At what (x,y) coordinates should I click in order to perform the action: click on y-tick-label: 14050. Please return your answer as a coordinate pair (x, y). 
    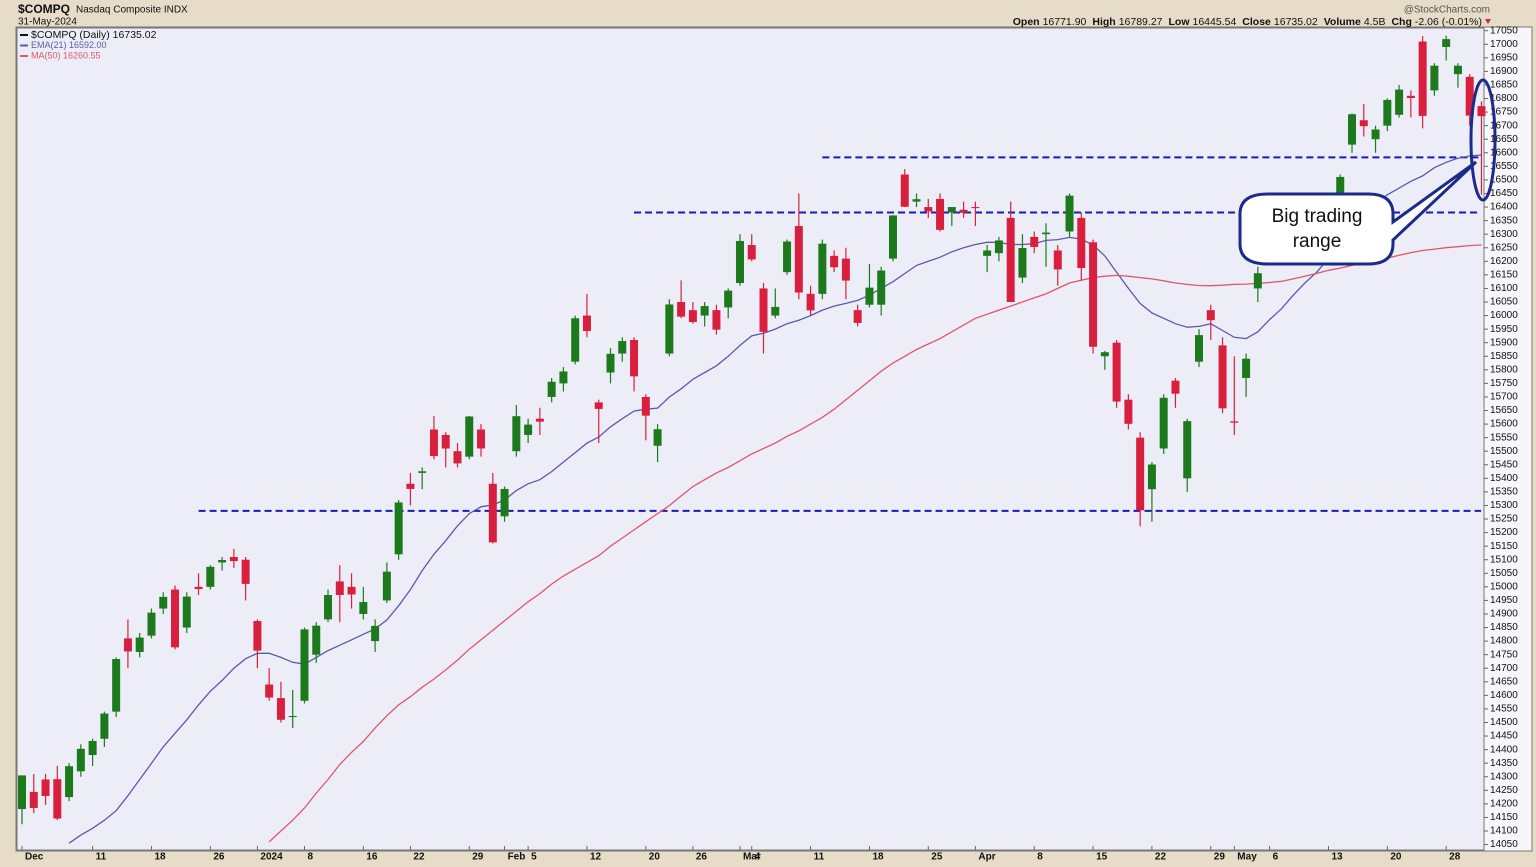
    Looking at the image, I should click on (1504, 844).